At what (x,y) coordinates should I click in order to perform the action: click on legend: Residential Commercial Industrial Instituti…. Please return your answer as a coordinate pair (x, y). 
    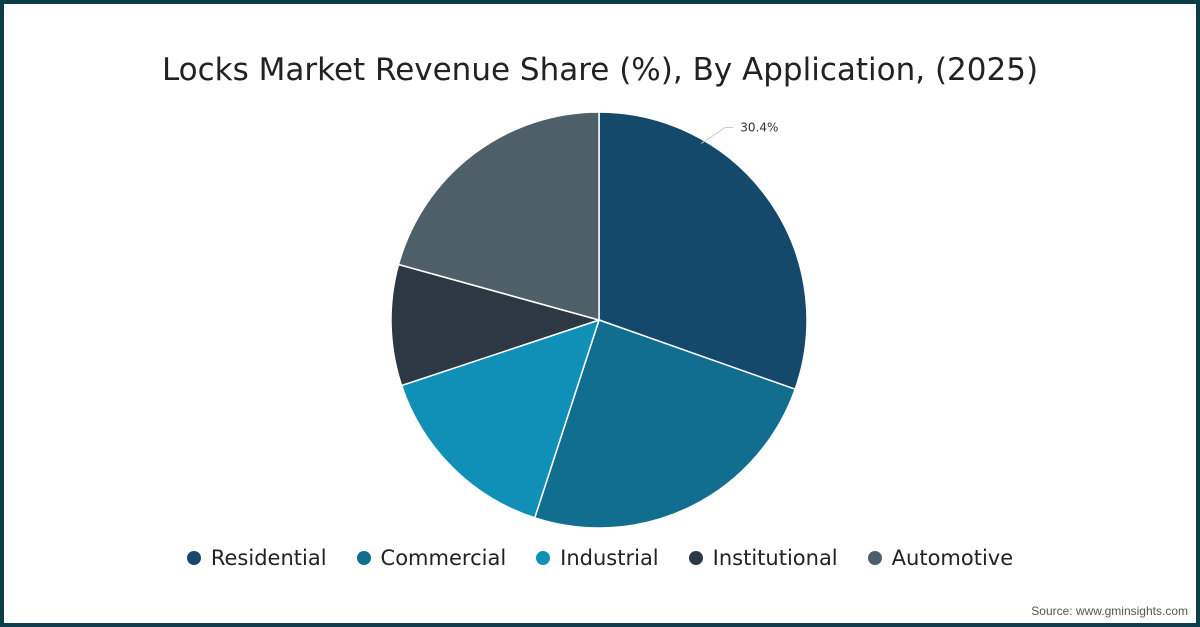
    Looking at the image, I should click on (600, 558).